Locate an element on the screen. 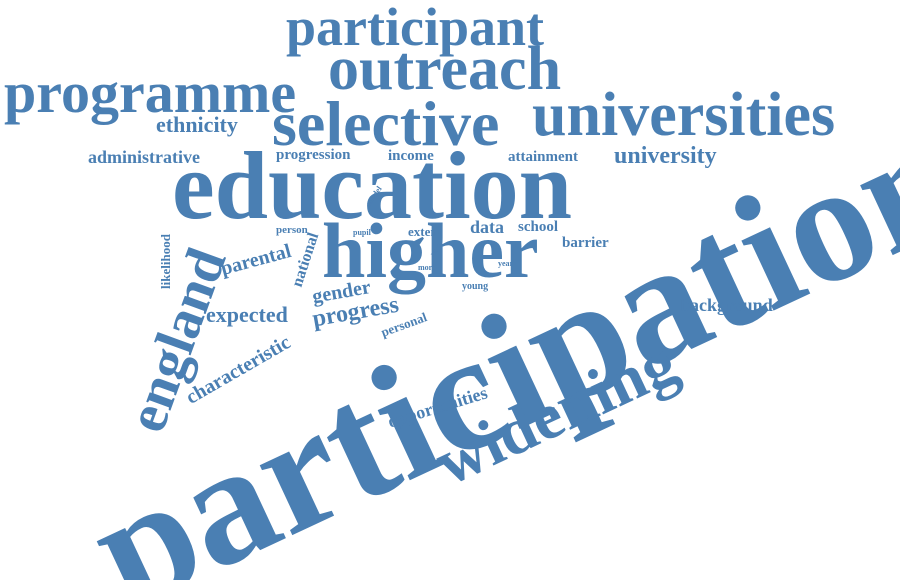 The width and height of the screenshot is (900, 580). word-person: person is located at coordinates (292, 230).